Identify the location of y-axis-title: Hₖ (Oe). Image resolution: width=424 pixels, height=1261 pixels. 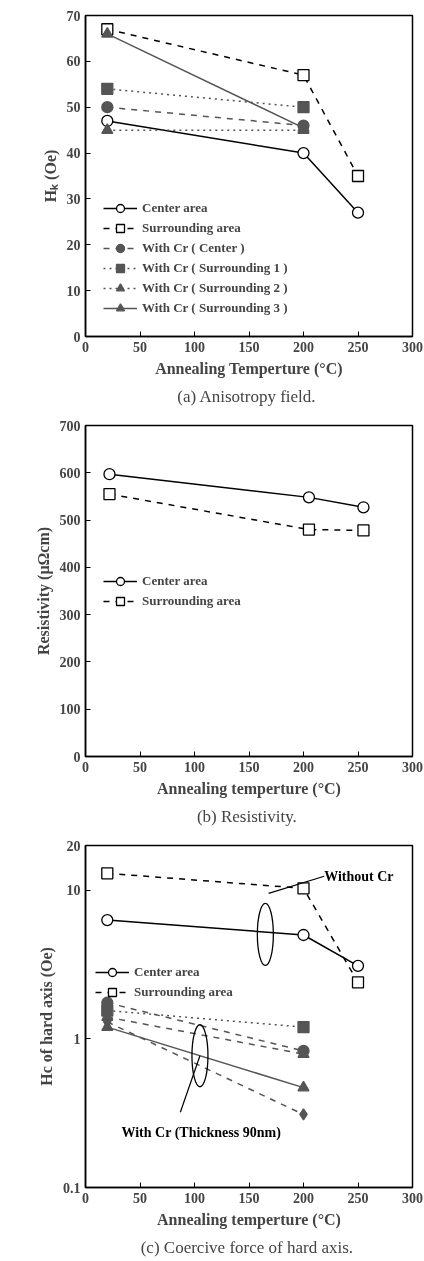
(50, 176).